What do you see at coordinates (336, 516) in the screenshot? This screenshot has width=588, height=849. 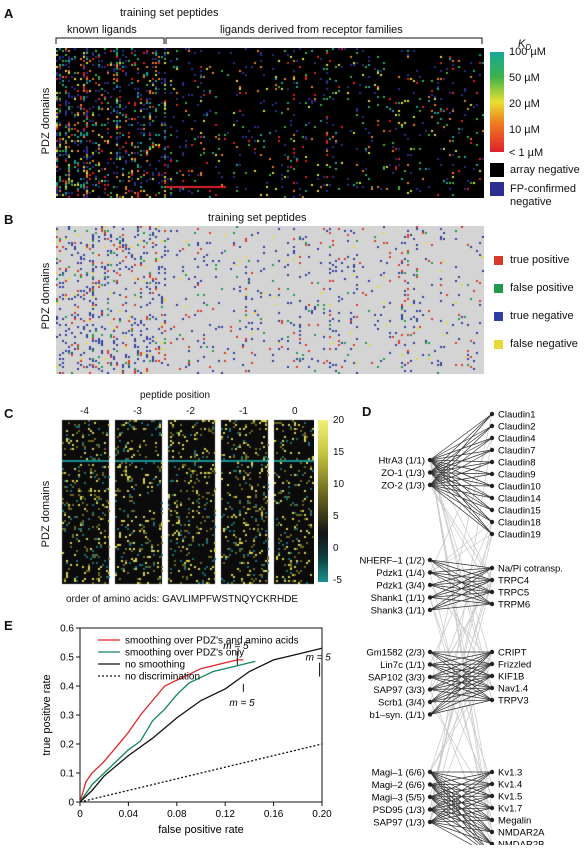 I see `colorbar-tick: 5` at bounding box center [336, 516].